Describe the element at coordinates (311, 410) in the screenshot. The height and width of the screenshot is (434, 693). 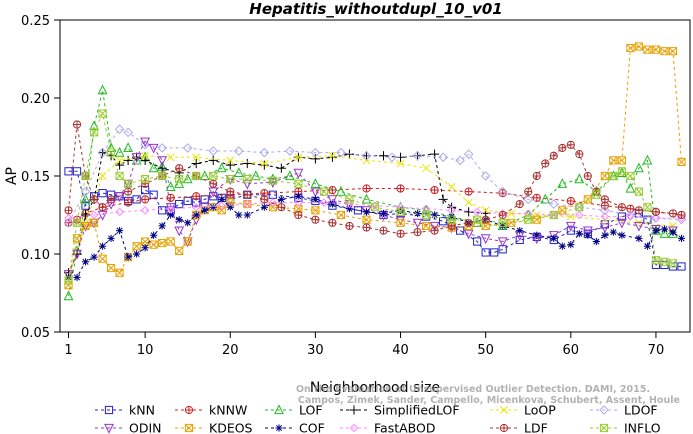
I see `legend-label: LOF` at that location.